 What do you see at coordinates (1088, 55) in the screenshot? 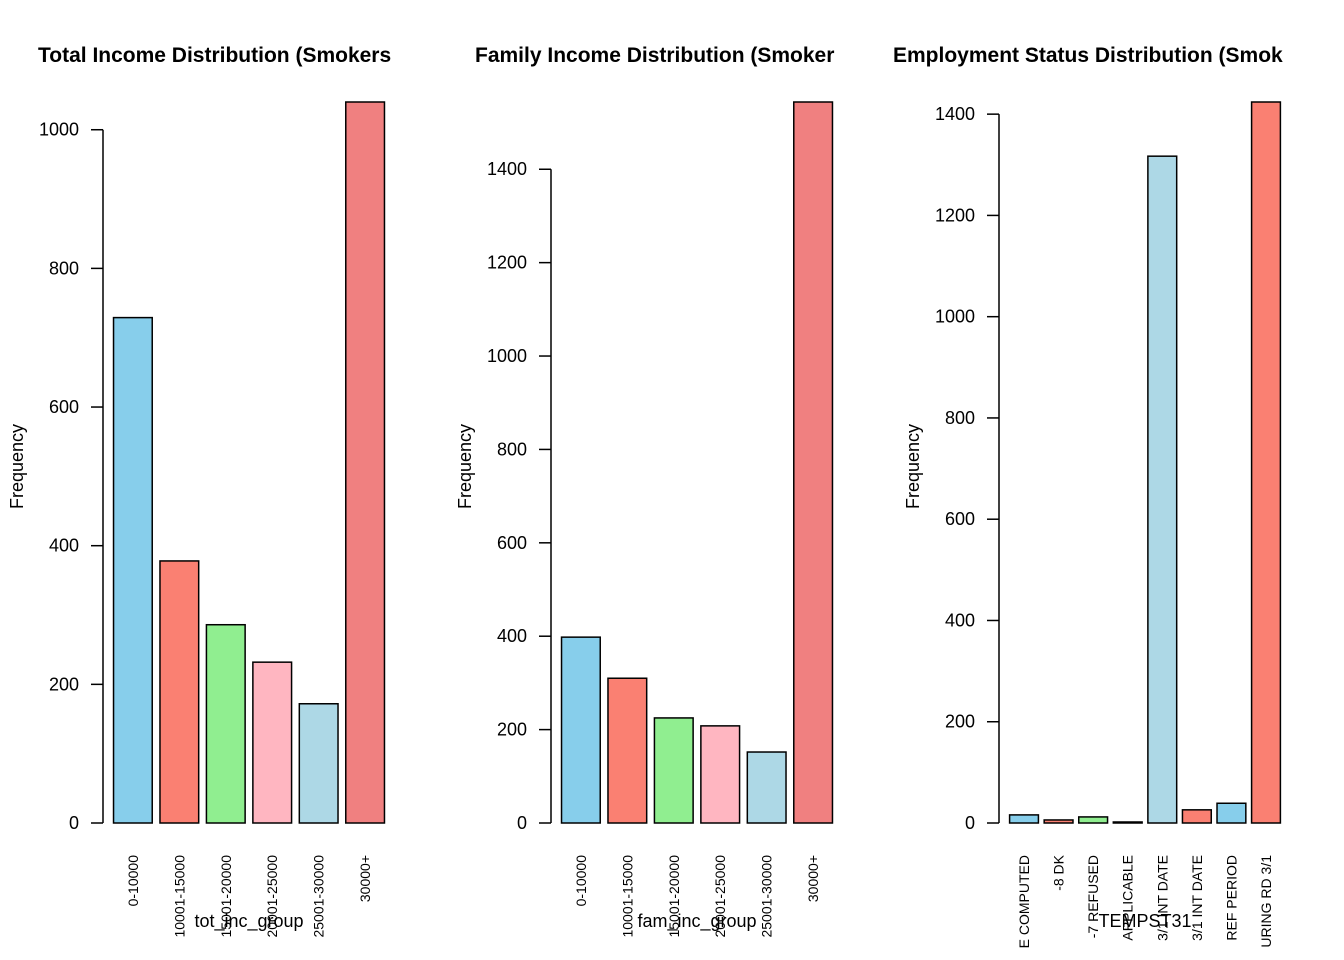
I see `chart-title: Employment Status Distribution (Smok` at bounding box center [1088, 55].